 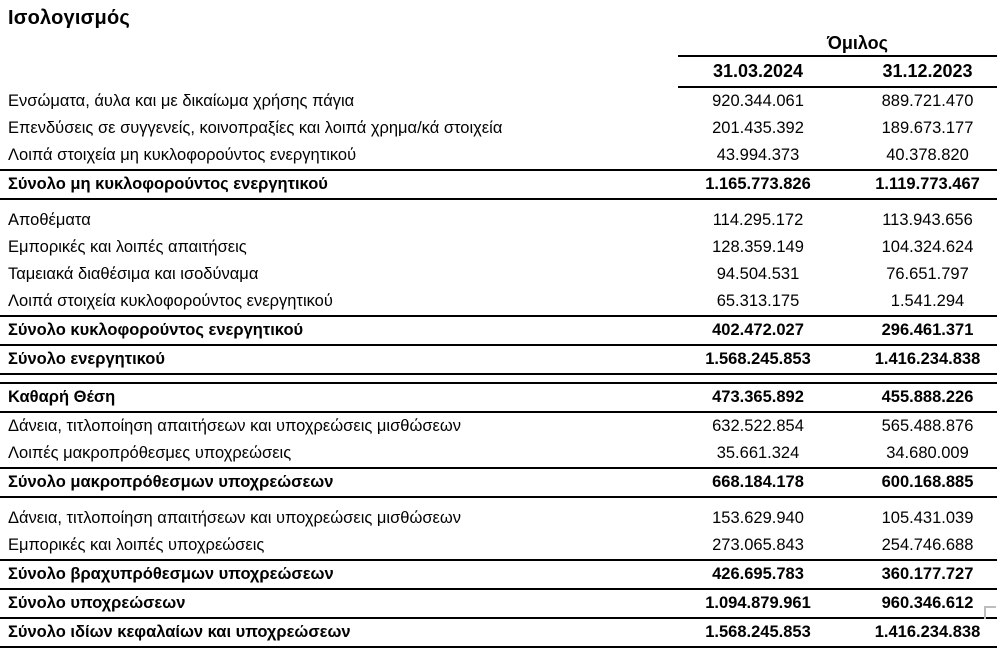 I want to click on row-label: Εμπορικές και λοιπές απαιτήσεις, so click(x=127, y=247).